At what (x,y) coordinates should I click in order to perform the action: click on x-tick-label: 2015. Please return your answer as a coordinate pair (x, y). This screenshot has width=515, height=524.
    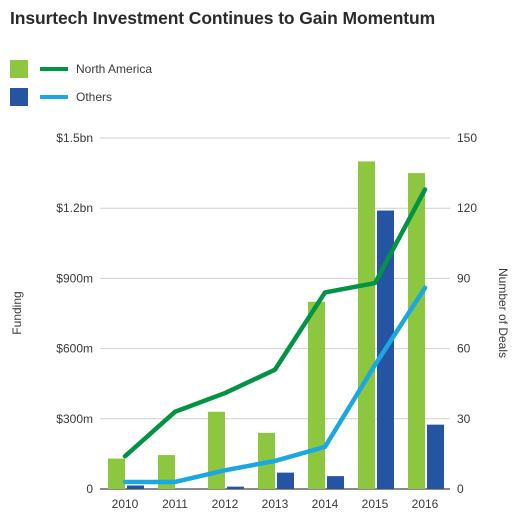
    Looking at the image, I should click on (375, 504).